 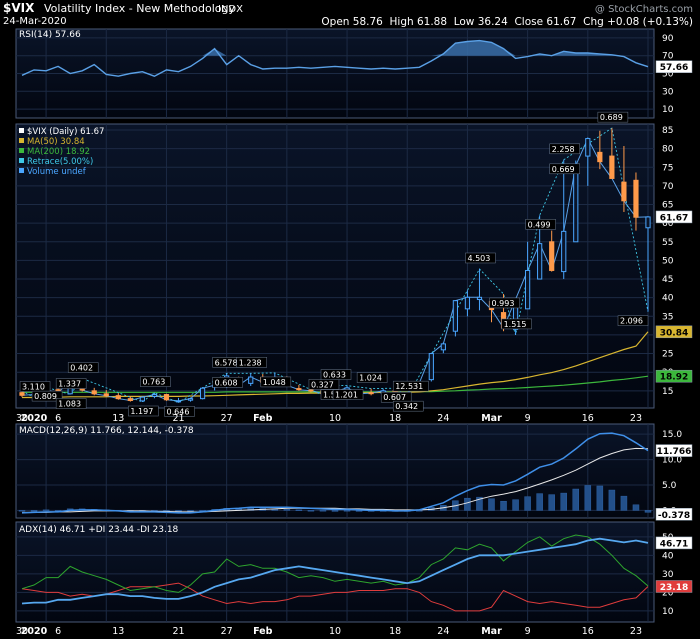 I want to click on macd-hist-last-tag-box, so click(x=674, y=514).